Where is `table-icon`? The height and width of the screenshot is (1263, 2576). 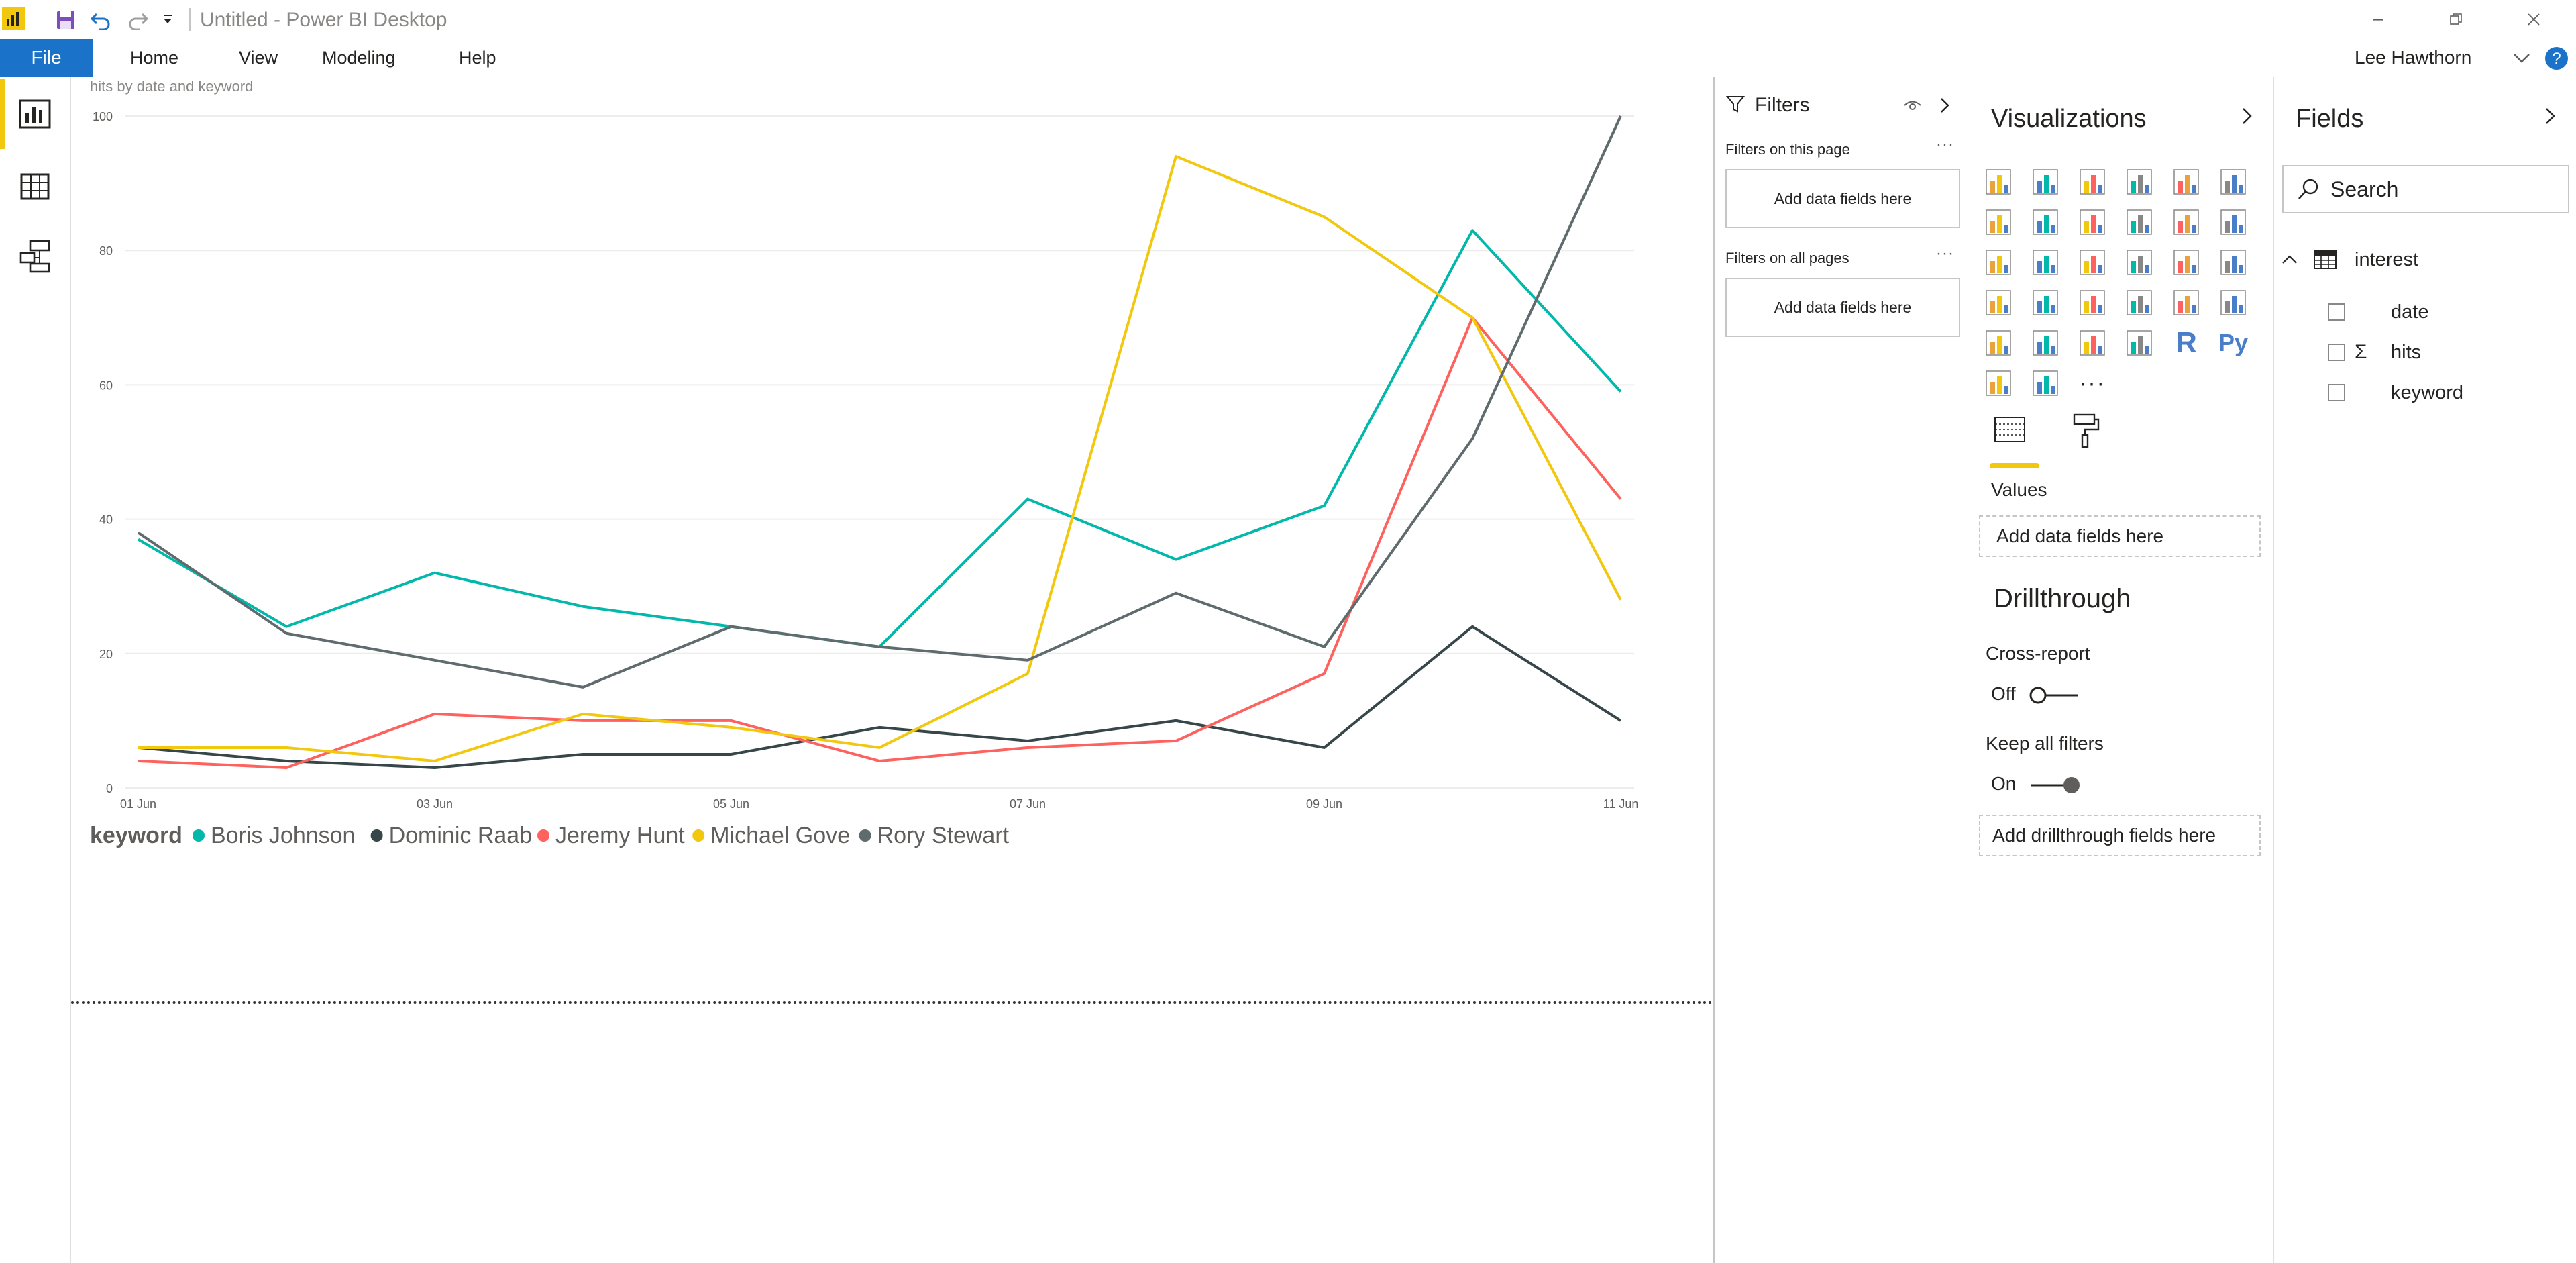 table-icon is located at coordinates (2092, 343).